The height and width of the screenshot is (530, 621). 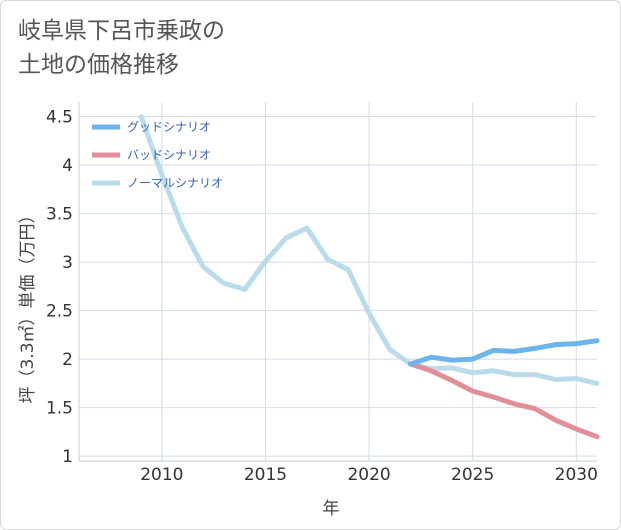 What do you see at coordinates (67, 360) in the screenshot?
I see `y-tick-label: 2` at bounding box center [67, 360].